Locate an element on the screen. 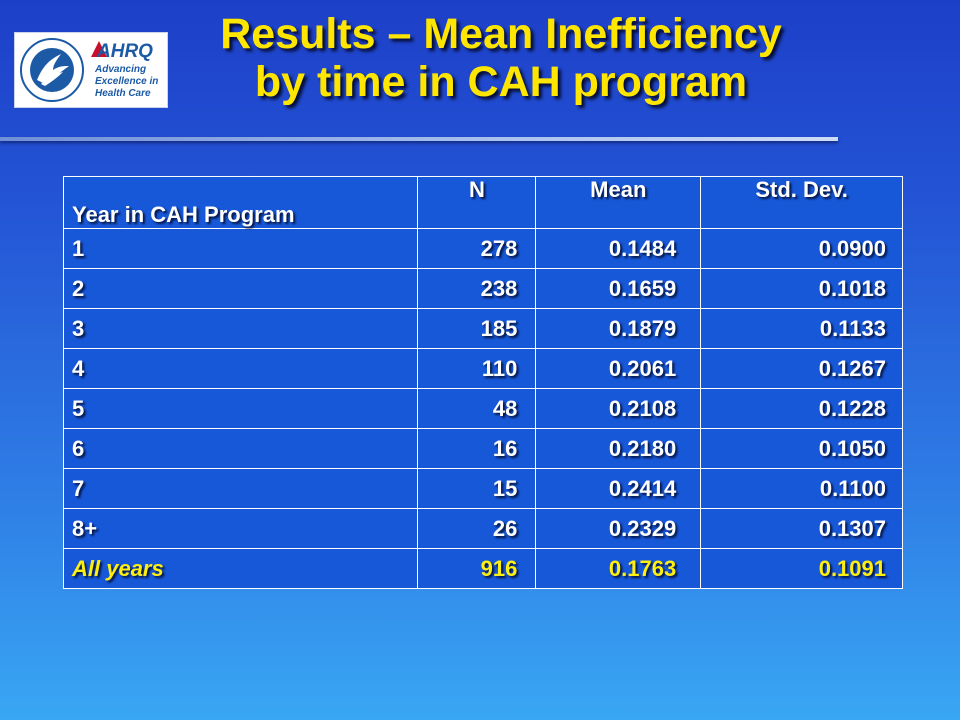 The image size is (960, 720). hhs-ahrq-logo: AHRQ Advancing Excellence in Health Care is located at coordinates (91, 70).